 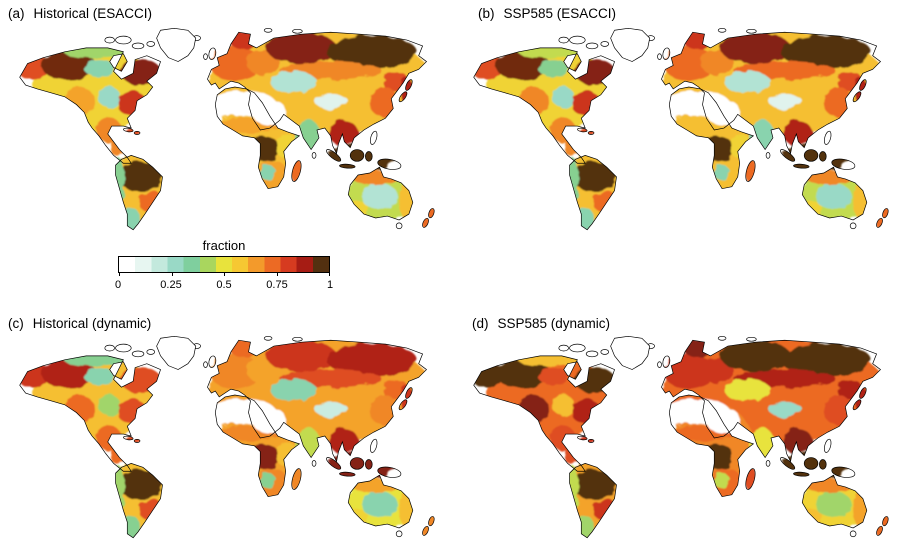 I want to click on panel-a-label: (a) Historical (ESACCI), so click(x=80, y=13).